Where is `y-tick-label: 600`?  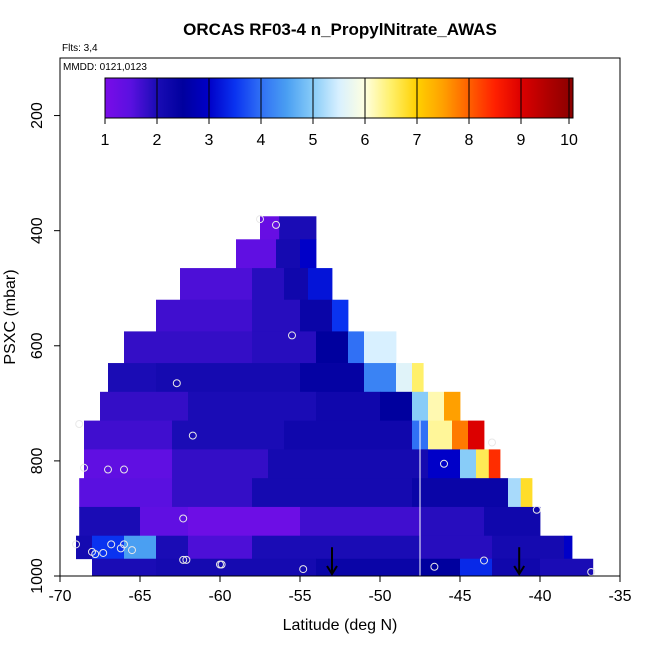 y-tick-label: 600 is located at coordinates (37, 345).